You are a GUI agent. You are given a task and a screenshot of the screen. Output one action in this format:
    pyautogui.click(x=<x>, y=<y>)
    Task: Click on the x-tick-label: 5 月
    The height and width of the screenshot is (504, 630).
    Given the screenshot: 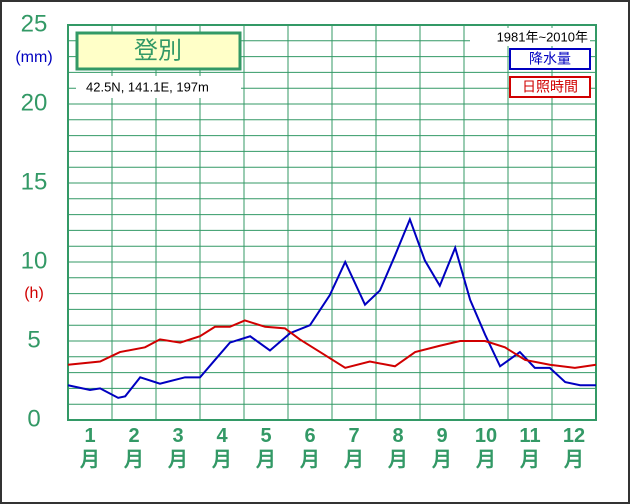 What is the action you would take?
    pyautogui.click(x=266, y=448)
    